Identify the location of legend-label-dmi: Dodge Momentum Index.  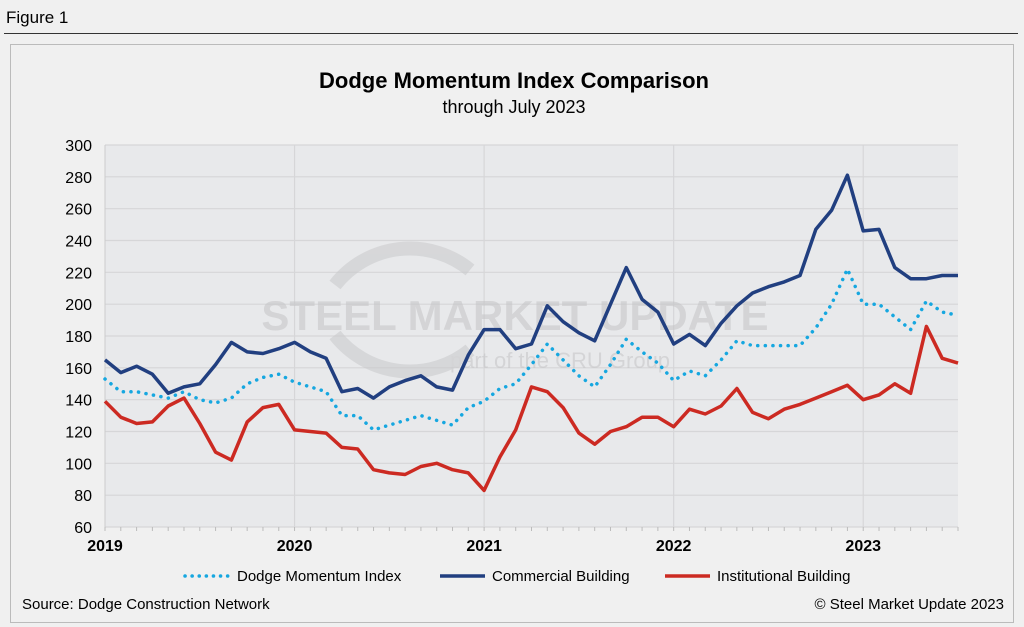
(319, 576).